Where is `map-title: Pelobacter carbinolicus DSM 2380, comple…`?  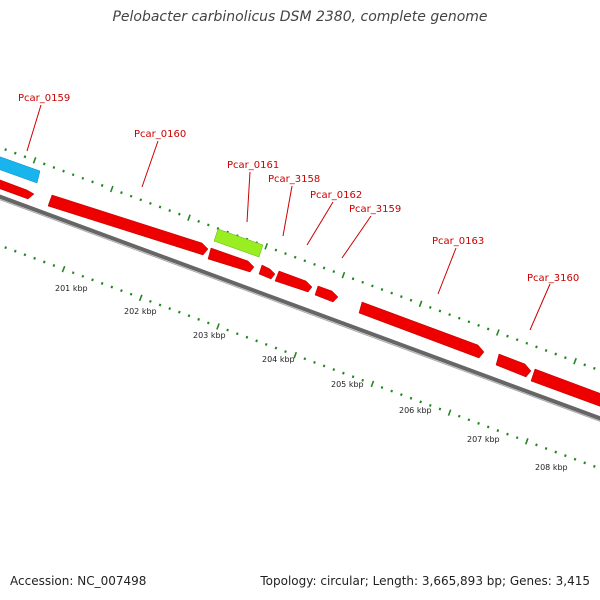
map-title: Pelobacter carbinolicus DSM 2380, comple… is located at coordinates (300, 17).